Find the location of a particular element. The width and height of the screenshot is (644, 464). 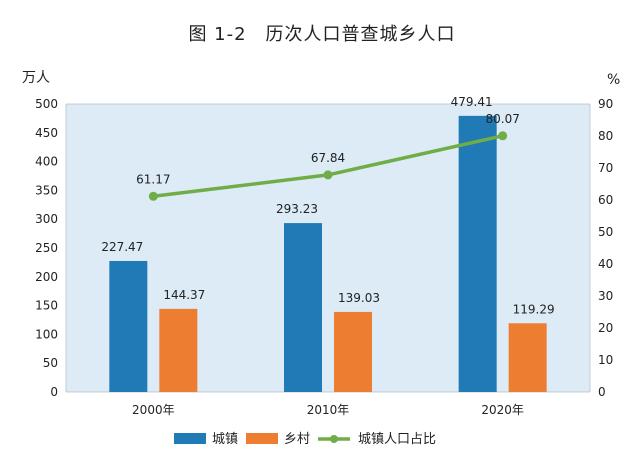

data-label: 119.29 is located at coordinates (534, 309).